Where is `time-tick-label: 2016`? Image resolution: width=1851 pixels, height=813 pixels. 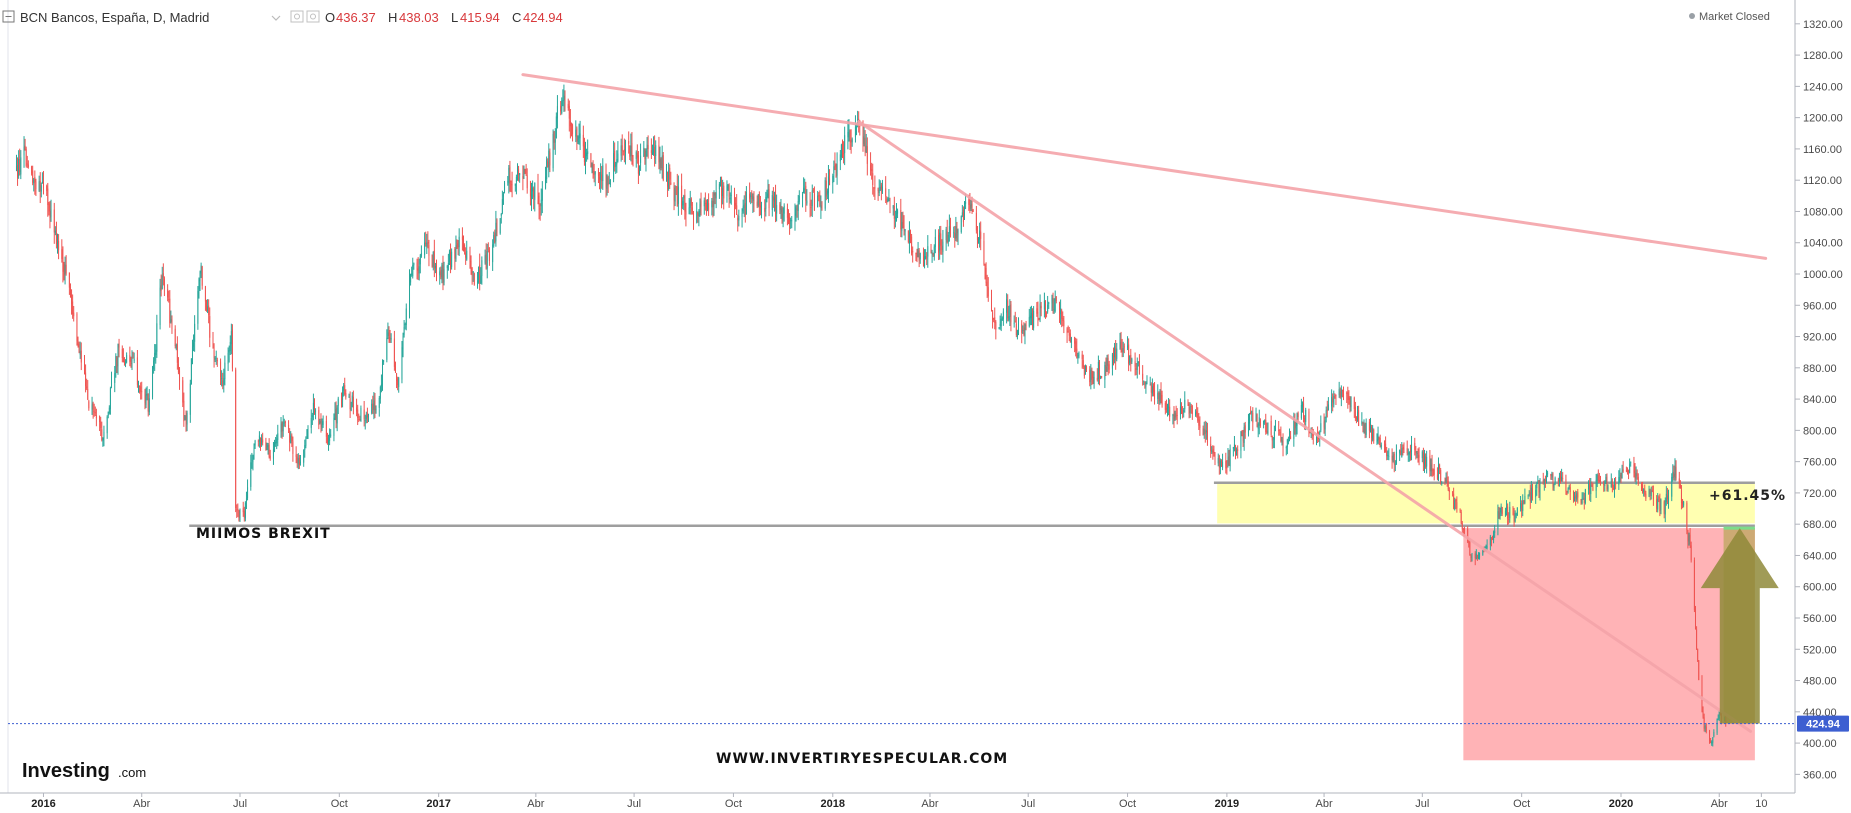
time-tick-label: 2016 is located at coordinates (43, 804).